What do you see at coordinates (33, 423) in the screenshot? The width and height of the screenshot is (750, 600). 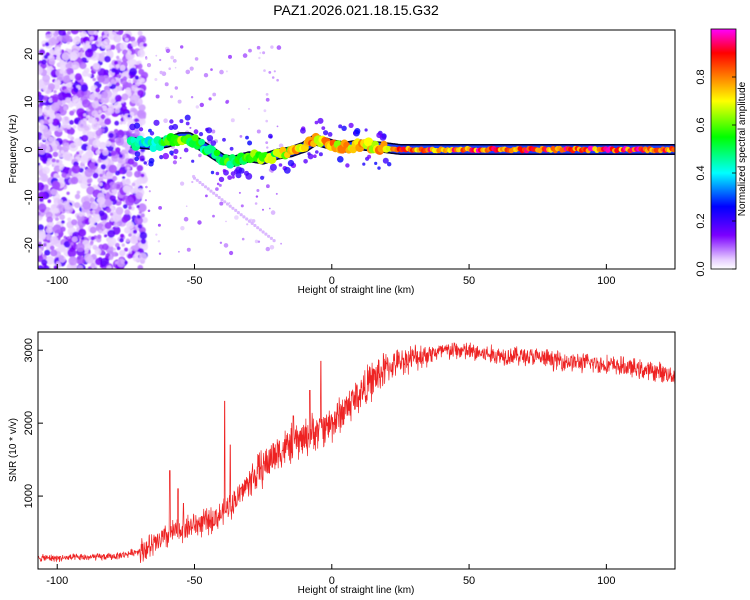 I see `snr-y-ticks: 1000 2000 3000` at bounding box center [33, 423].